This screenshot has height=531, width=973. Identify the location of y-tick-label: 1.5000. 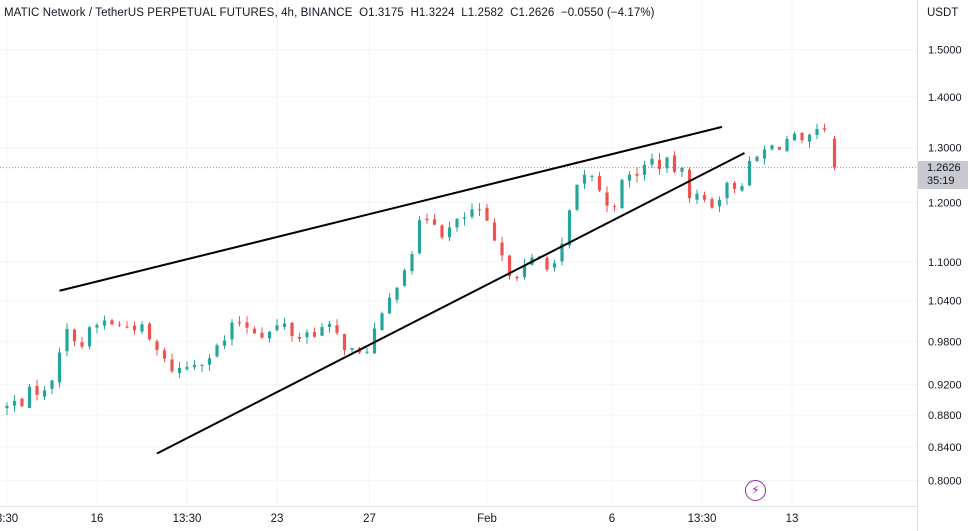
(945, 51).